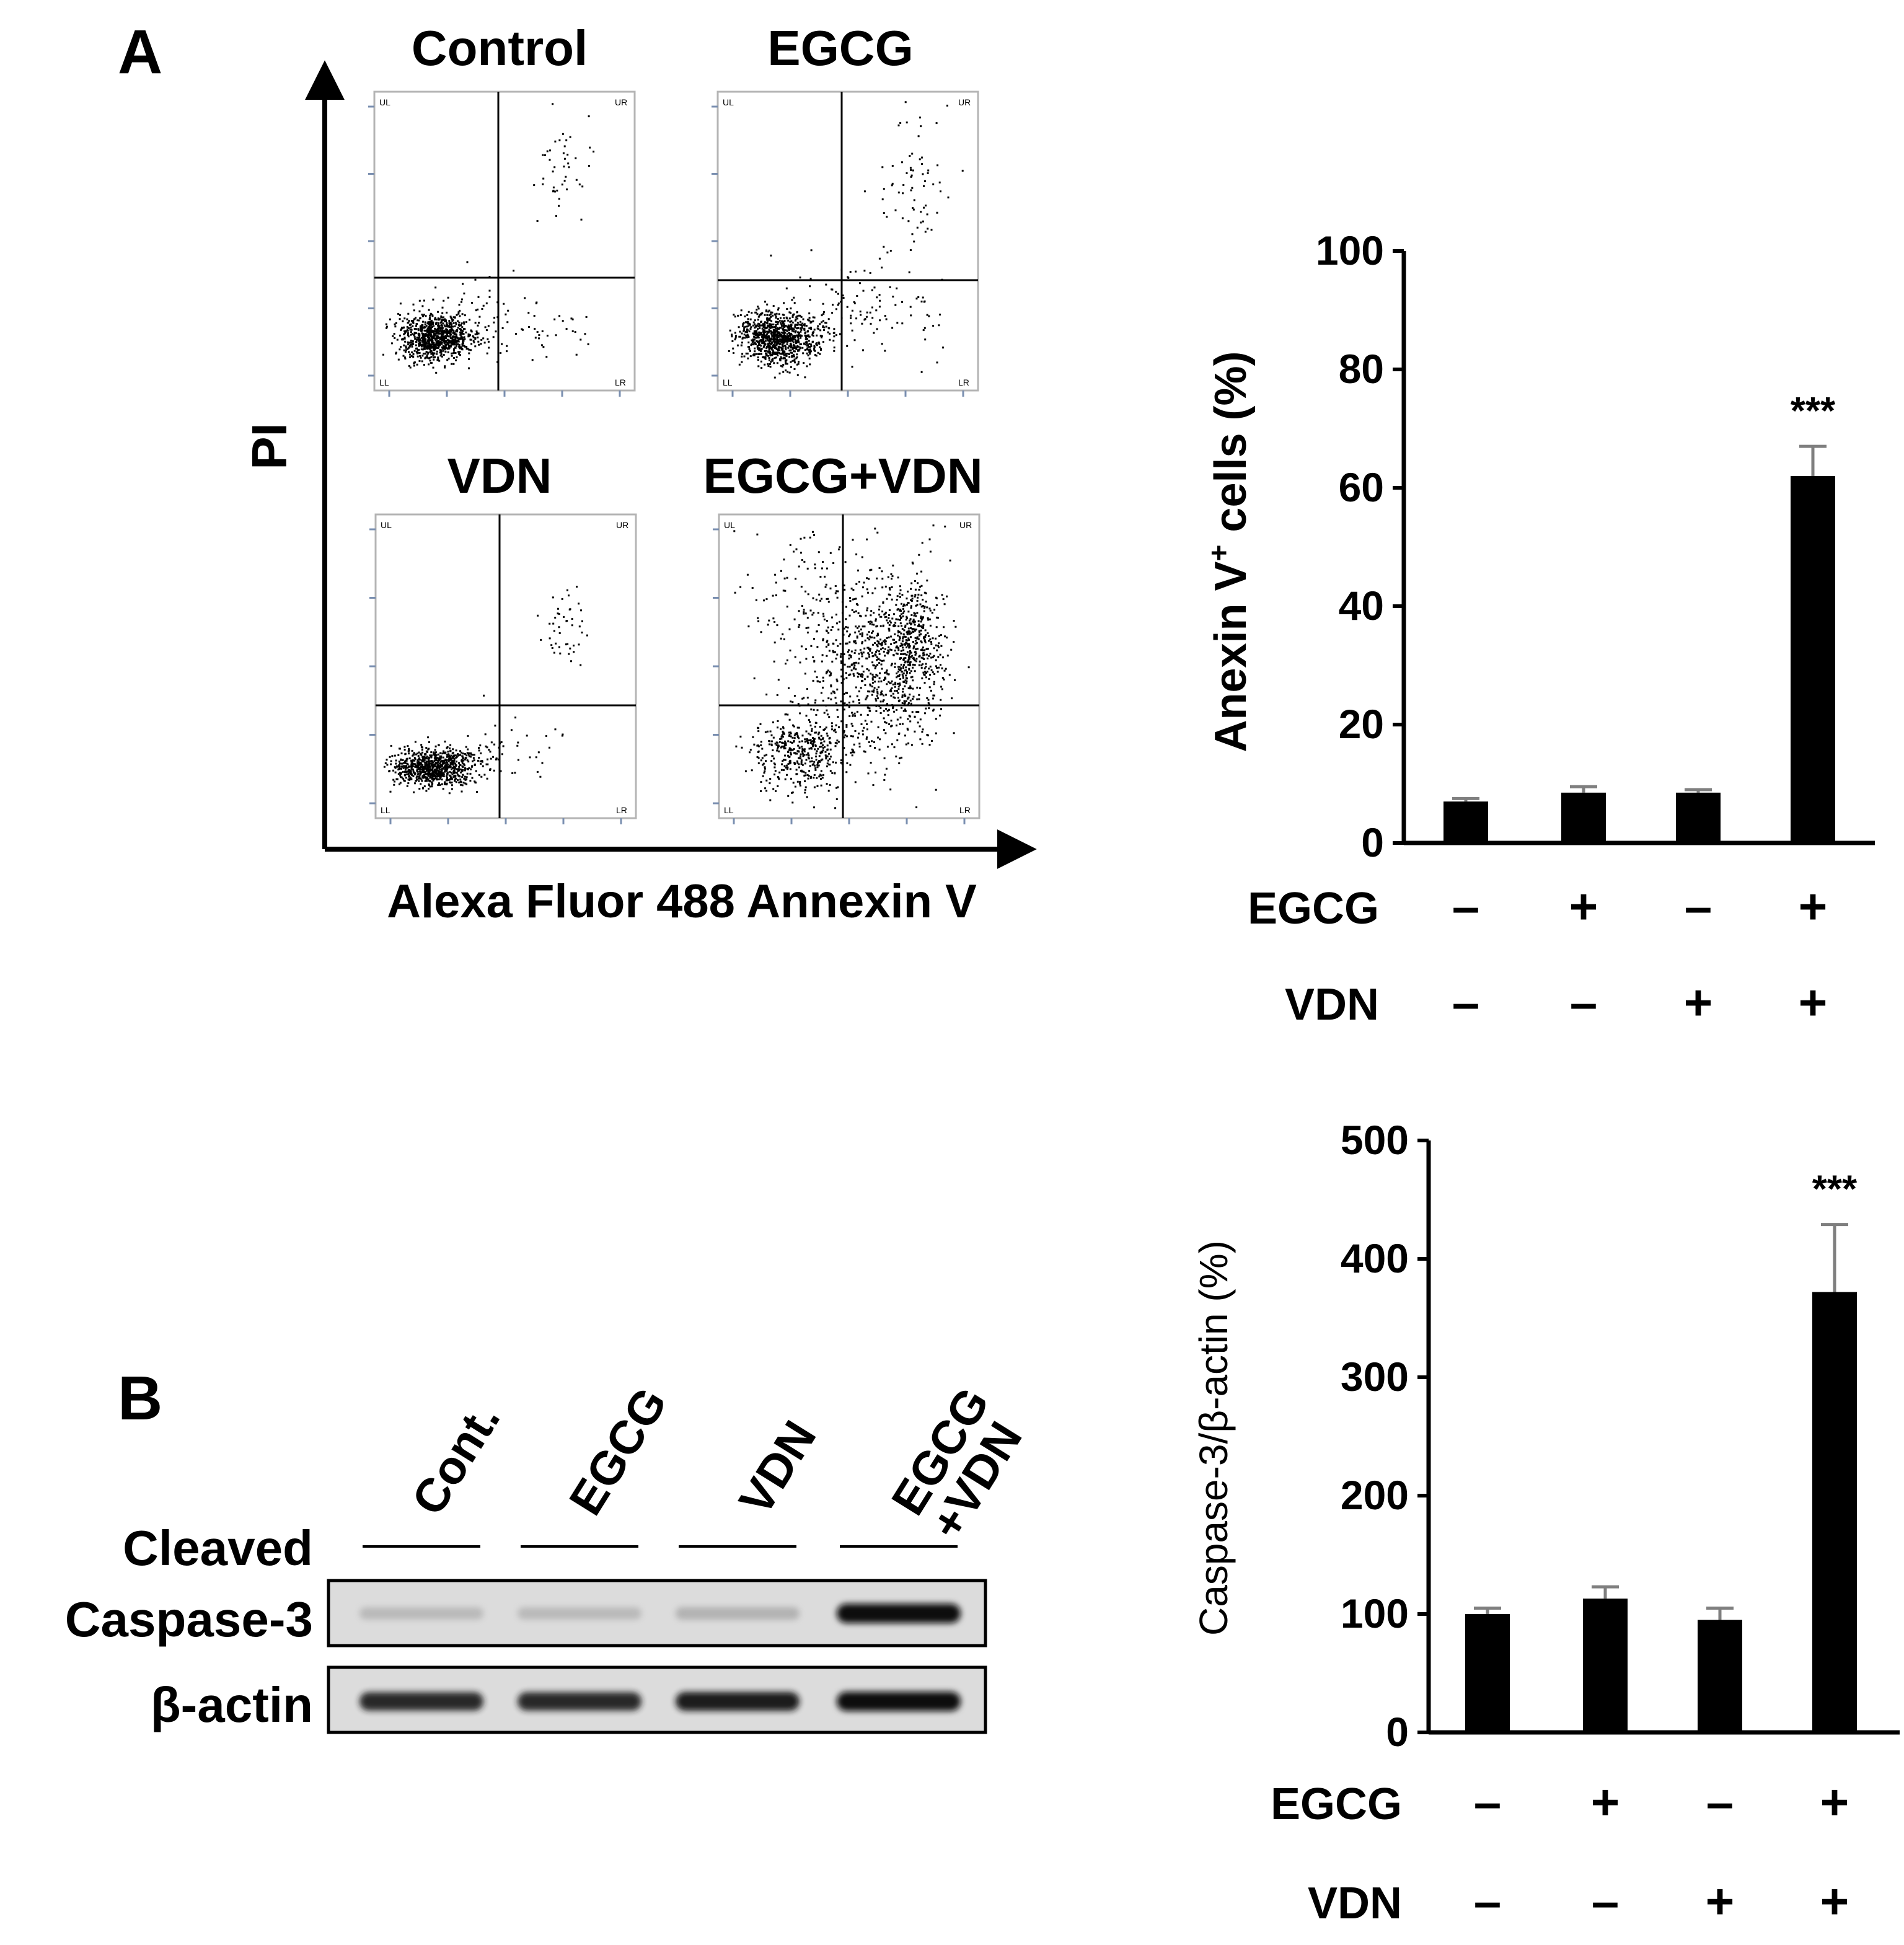 The width and height of the screenshot is (1904, 1945). What do you see at coordinates (1361, 724) in the screenshot?
I see `chart-y-tick-label: 20` at bounding box center [1361, 724].